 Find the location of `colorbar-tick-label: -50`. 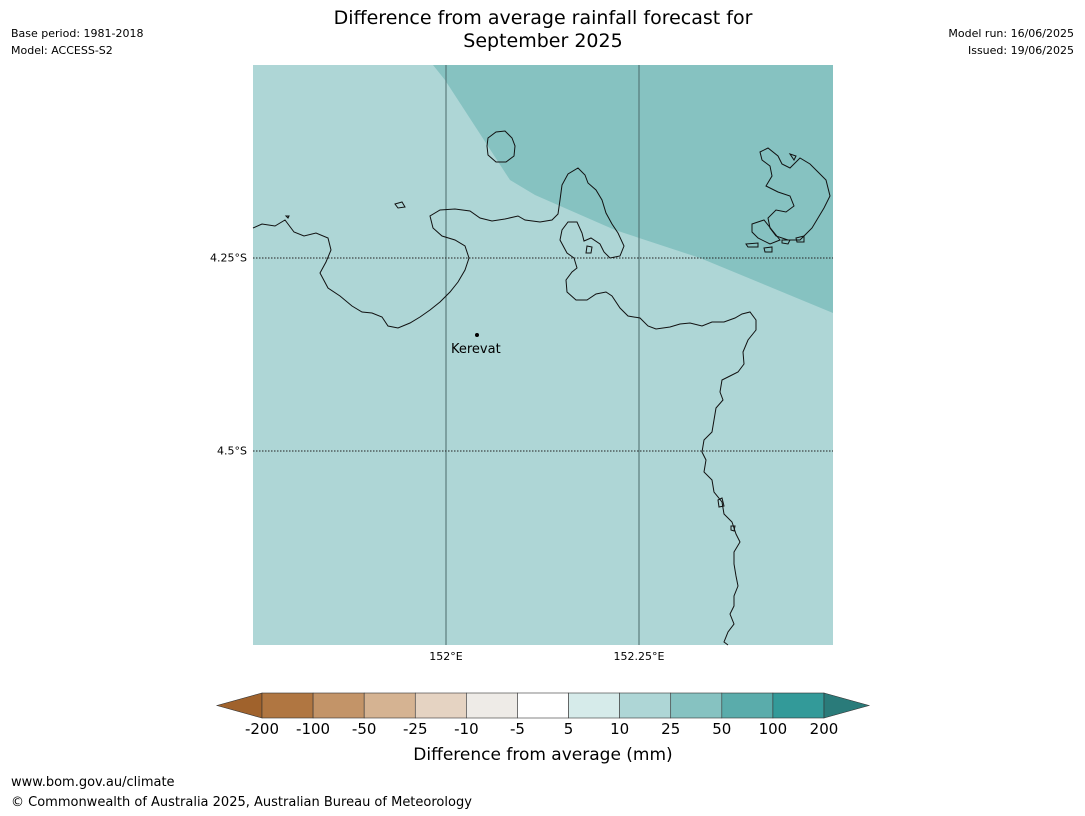

colorbar-tick-label: -50 is located at coordinates (364, 729).